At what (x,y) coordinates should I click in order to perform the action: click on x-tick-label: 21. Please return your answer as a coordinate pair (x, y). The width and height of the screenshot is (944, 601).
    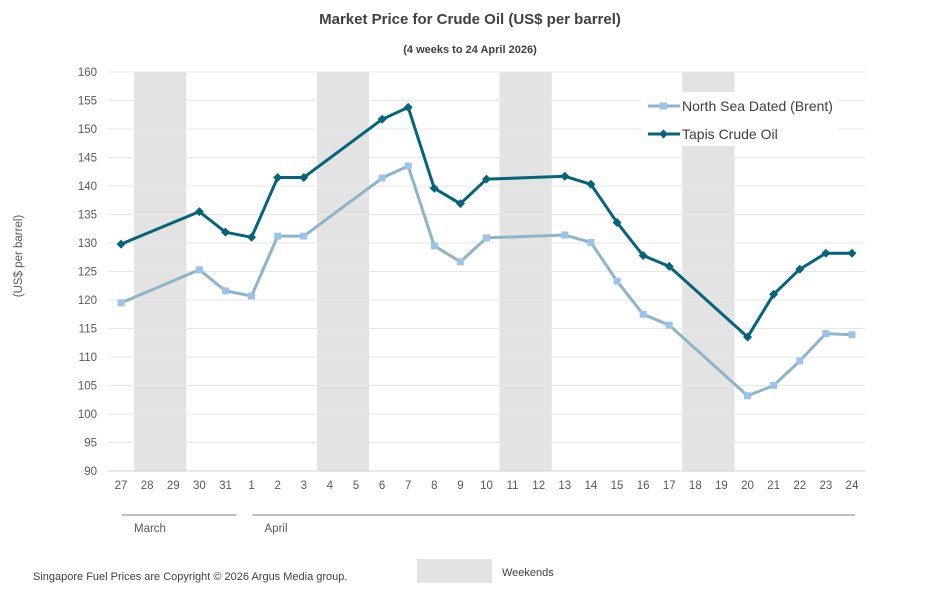
    Looking at the image, I should click on (773, 486).